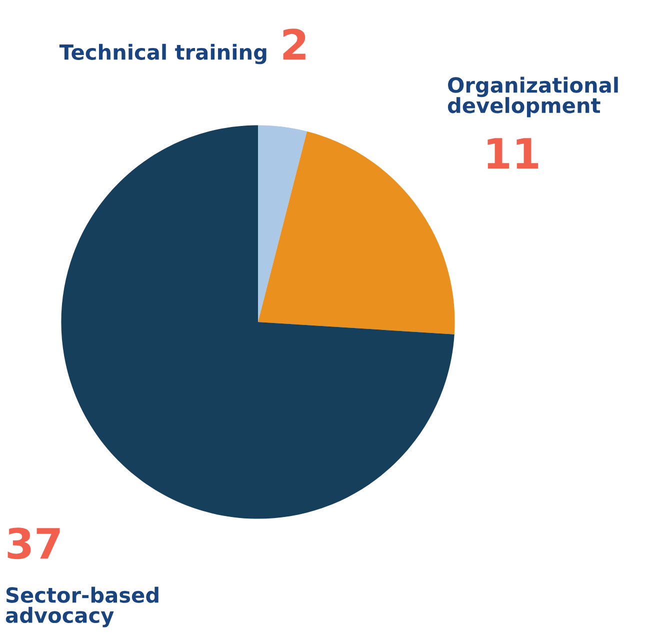 This screenshot has width=645, height=642. I want to click on data-label: 11, so click(513, 153).